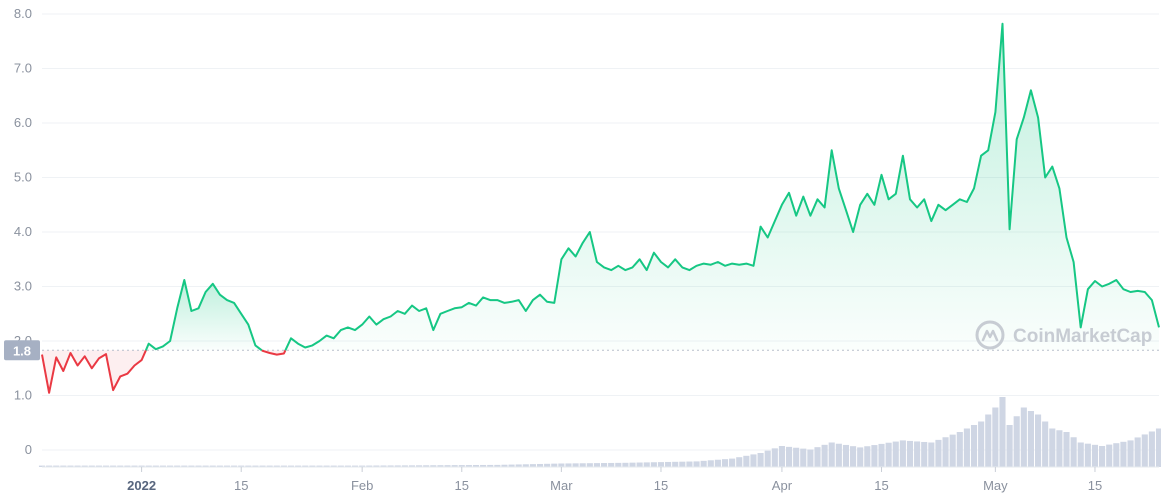 Image resolution: width=1161 pixels, height=500 pixels. What do you see at coordinates (23, 68) in the screenshot?
I see `y-tick-label: 7.0` at bounding box center [23, 68].